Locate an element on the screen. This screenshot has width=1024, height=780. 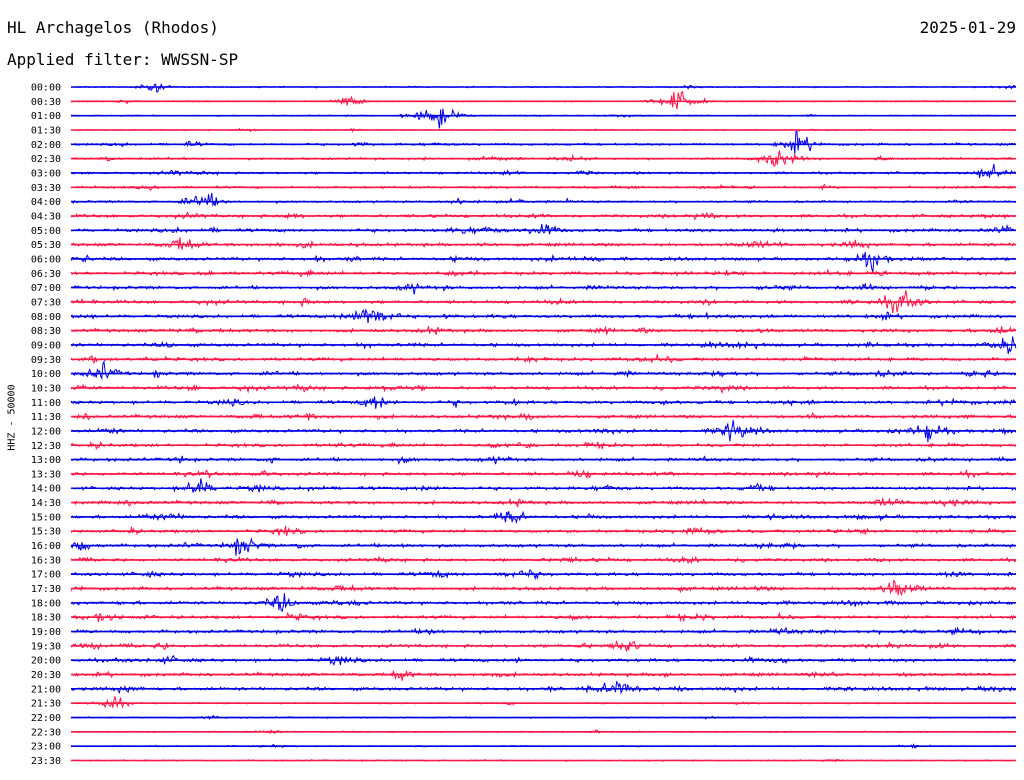
time-label-1800: 18:00 is located at coordinates (46, 603).